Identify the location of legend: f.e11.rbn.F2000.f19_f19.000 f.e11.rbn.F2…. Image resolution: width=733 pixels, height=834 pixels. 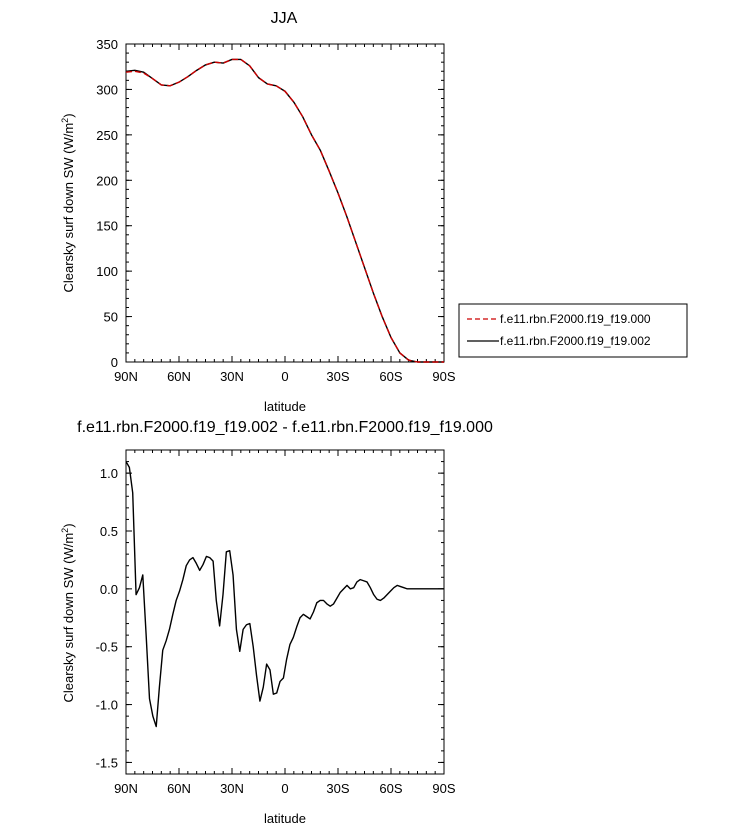
(573, 330).